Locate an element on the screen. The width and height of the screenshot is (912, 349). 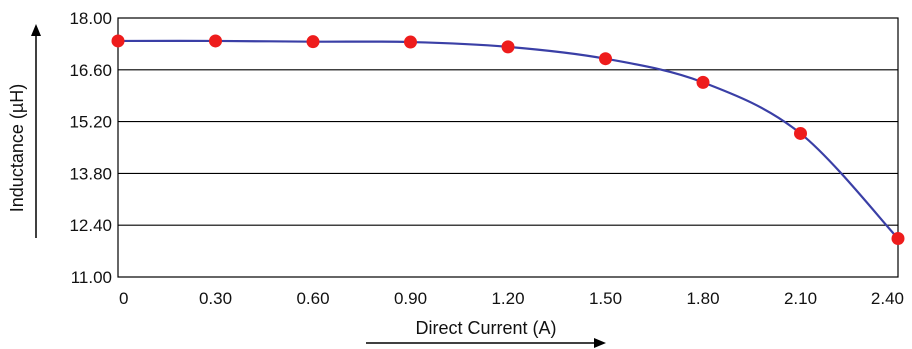
x-tick-label: 0.60 is located at coordinates (312, 298).